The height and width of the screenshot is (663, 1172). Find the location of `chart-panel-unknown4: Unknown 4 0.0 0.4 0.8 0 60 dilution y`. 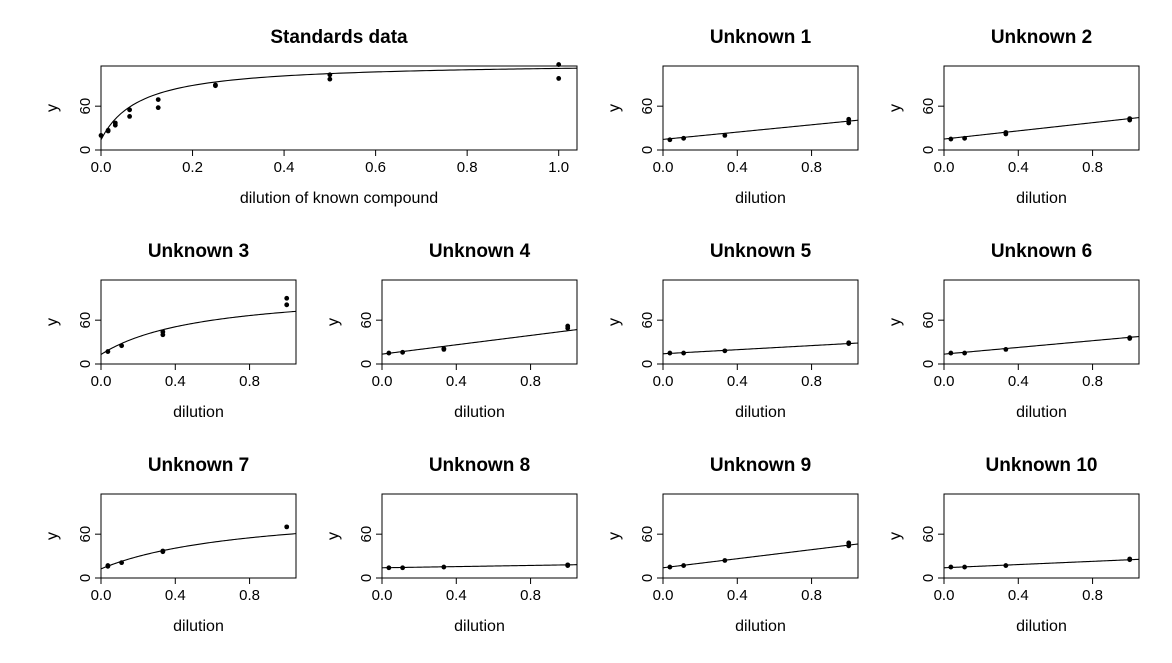

chart-panel-unknown4: Unknown 4 0.0 0.4 0.8 0 60 dilution y is located at coordinates (451, 331).